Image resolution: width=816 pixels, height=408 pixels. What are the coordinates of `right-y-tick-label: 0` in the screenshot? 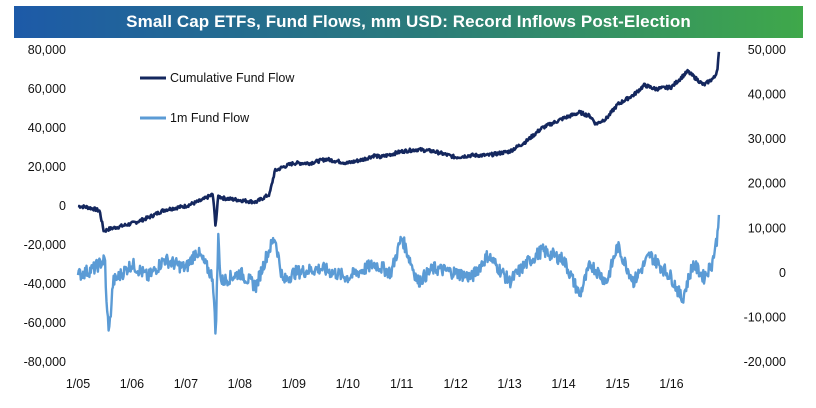 It's located at (782, 273).